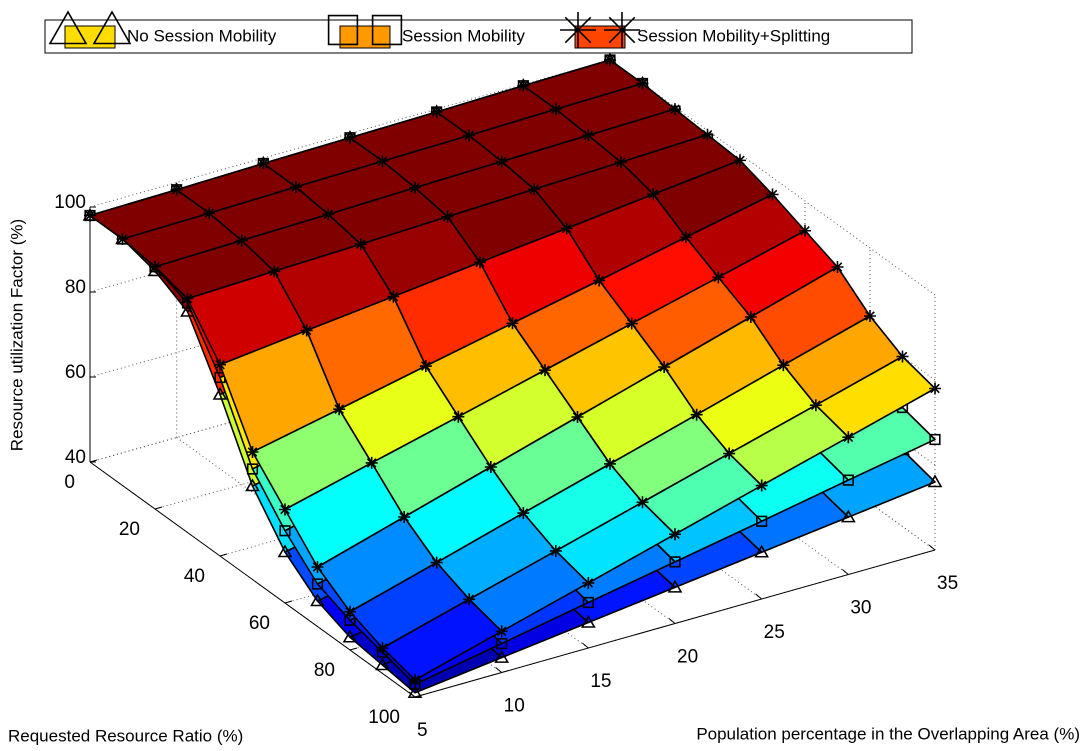  I want to click on z-tick-label: 80, so click(75, 287).